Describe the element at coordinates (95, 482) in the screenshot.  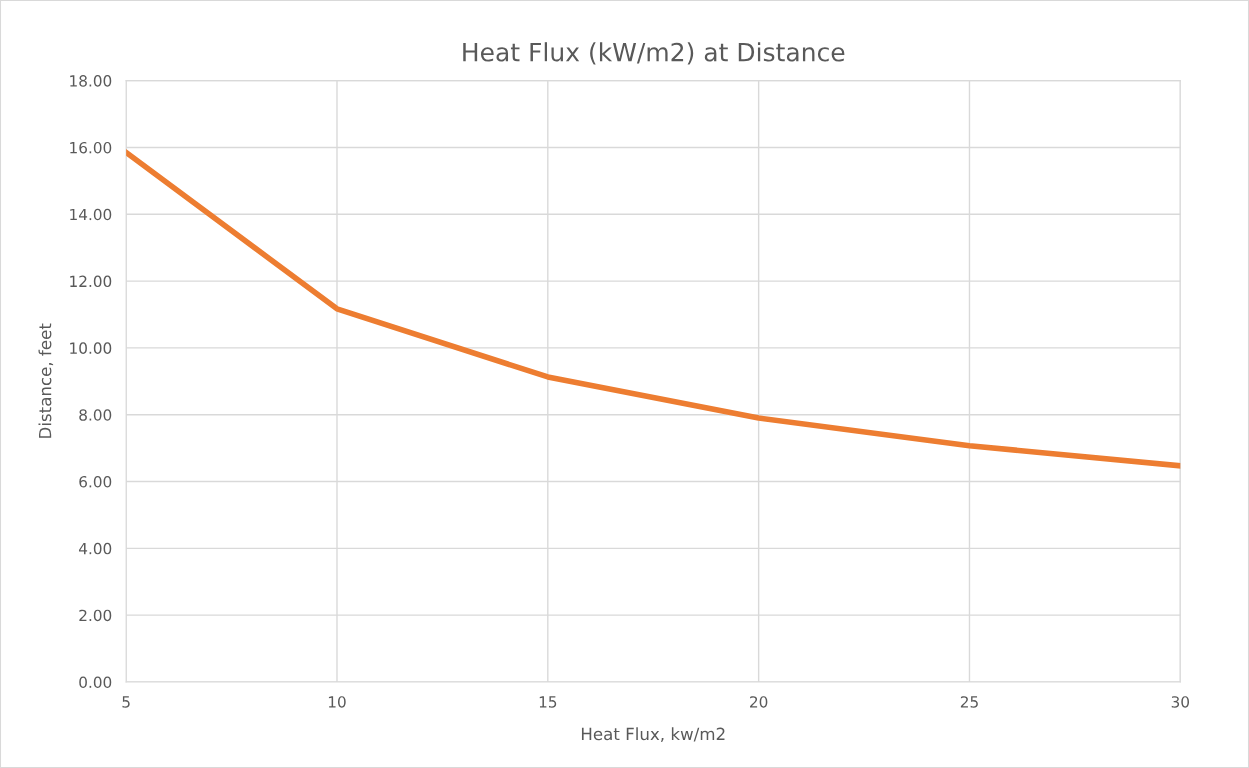
I see `y-tick-label: 6.00` at that location.